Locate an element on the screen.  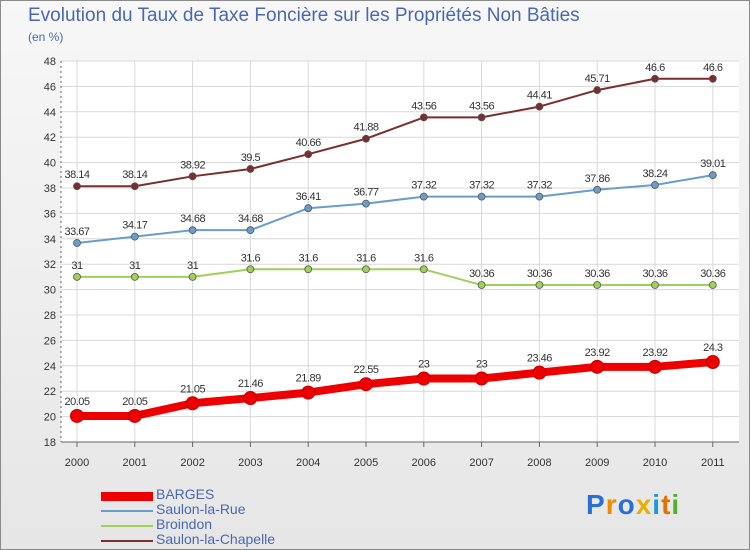
series-line-saulon-la-rue is located at coordinates (394, 209).